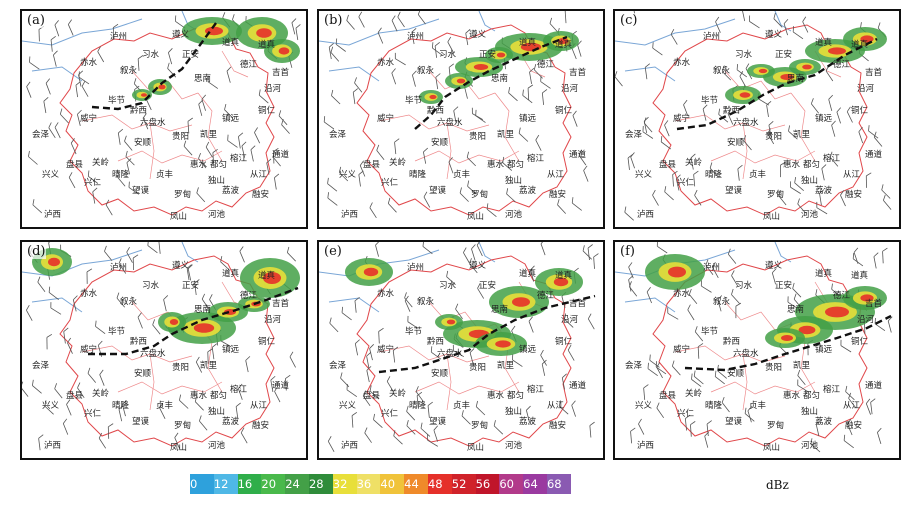  What do you see at coordinates (388, 484) in the screenshot?
I see `colorbar-tick-label: 40` at bounding box center [388, 484].